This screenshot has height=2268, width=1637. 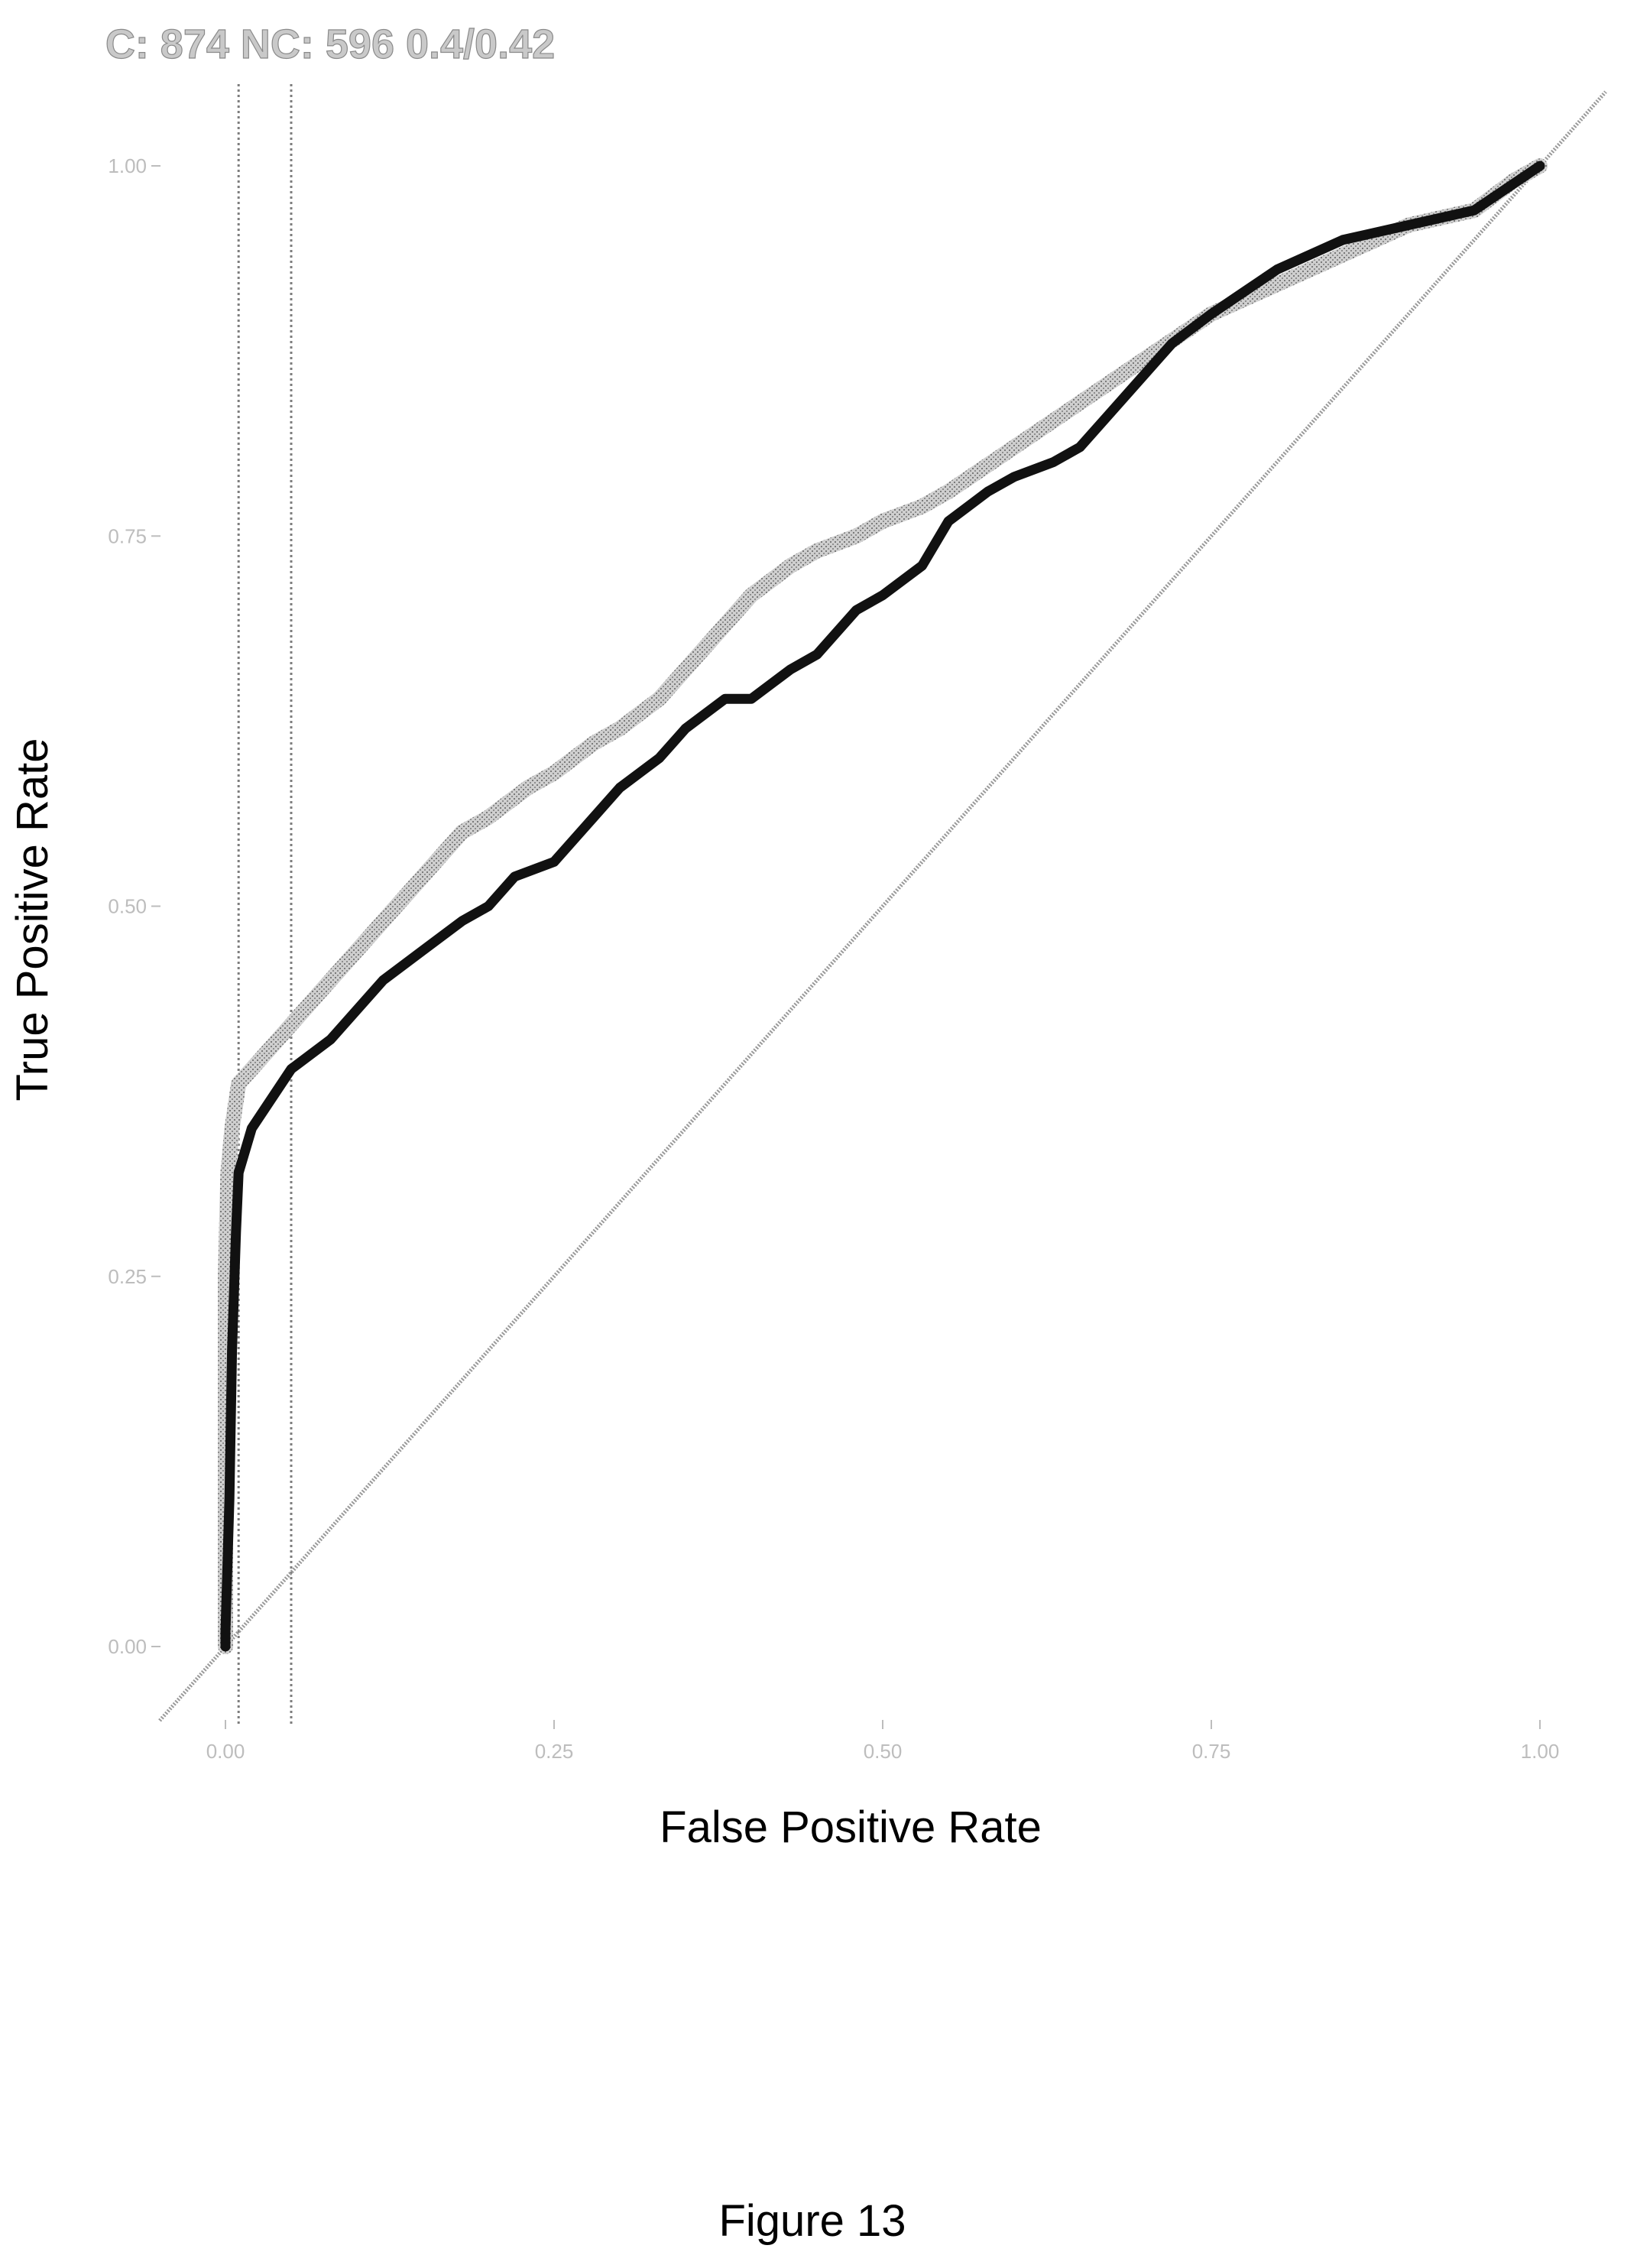 What do you see at coordinates (330, 44) in the screenshot?
I see `chart-title: C: 874 NC: 596 0.4/0.42` at bounding box center [330, 44].